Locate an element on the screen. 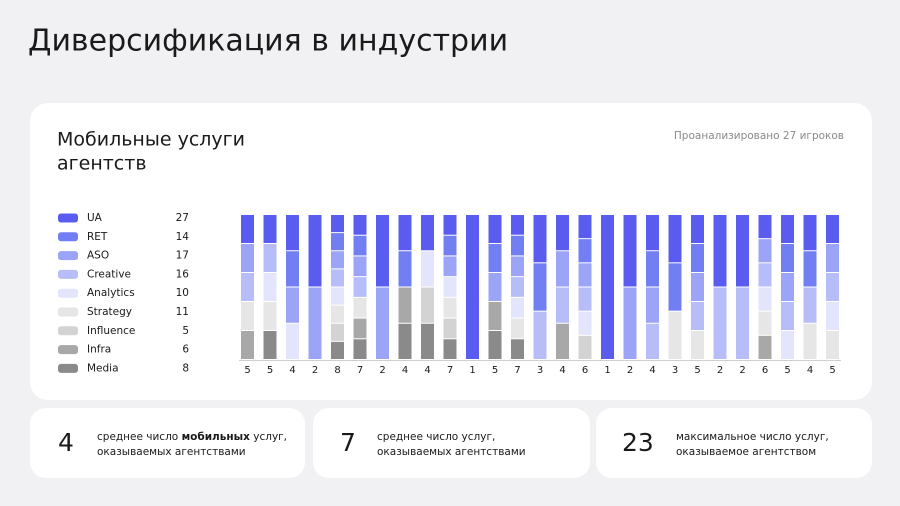  legend-label: ASO is located at coordinates (98, 256).